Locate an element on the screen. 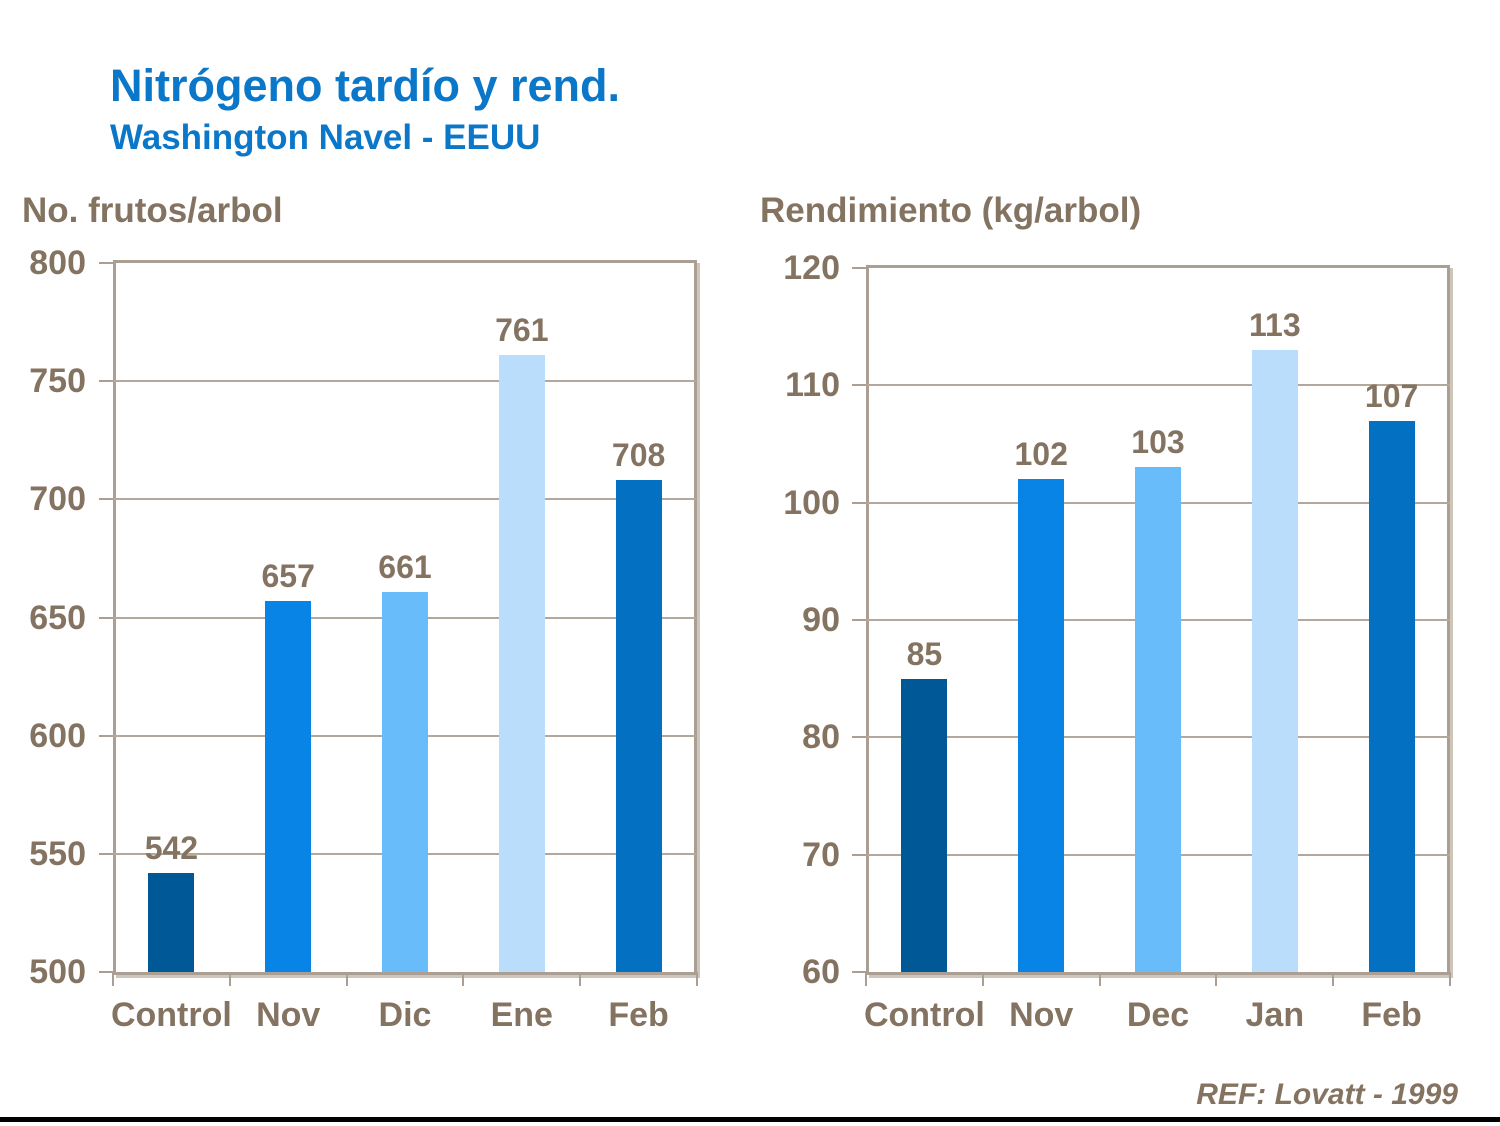 This screenshot has height=1126, width=1500. bar-dec is located at coordinates (1158, 719).